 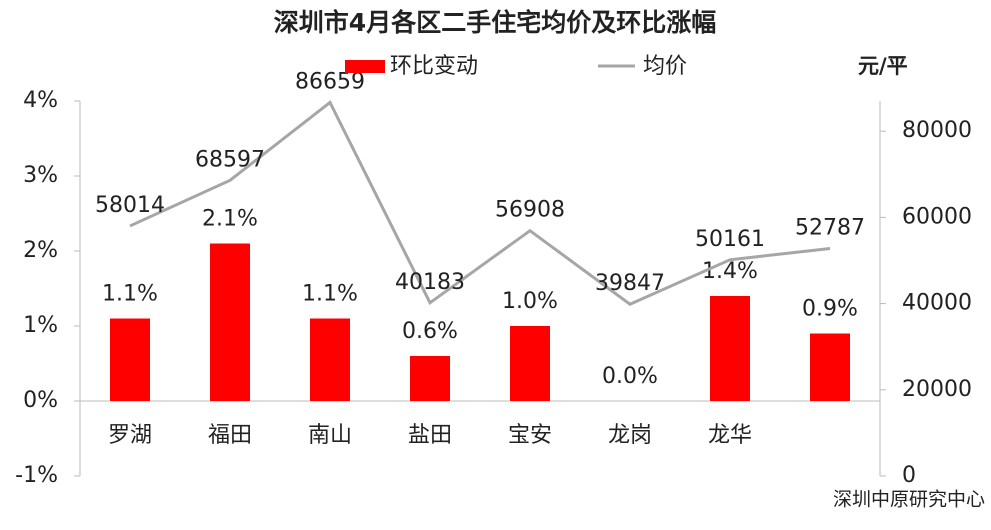 I want to click on x-tick-label: 罗湖, so click(x=130, y=435).